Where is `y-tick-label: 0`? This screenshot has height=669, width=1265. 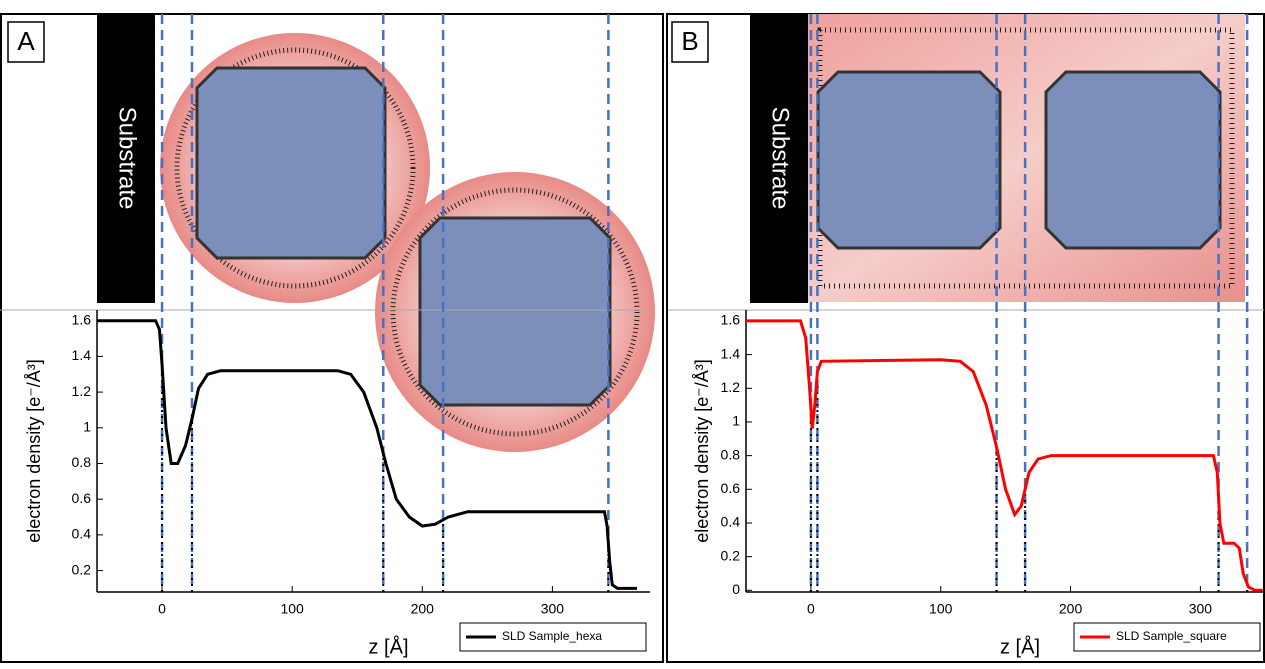 y-tick-label: 0 is located at coordinates (736, 589).